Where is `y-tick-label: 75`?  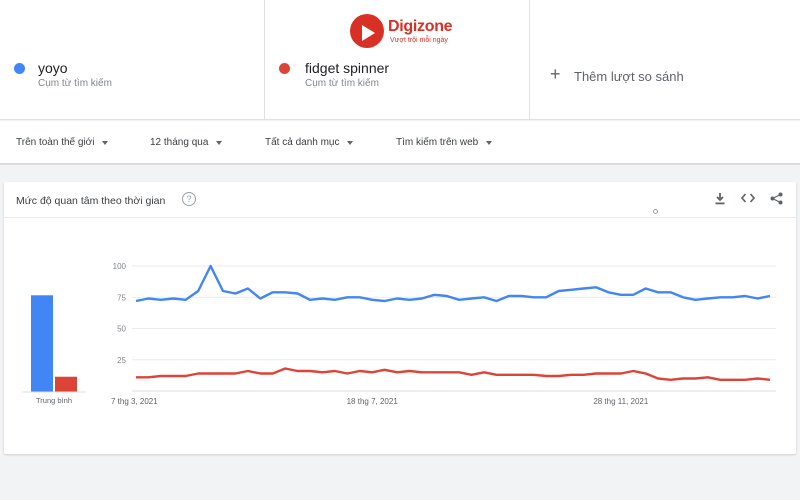 y-tick-label: 75 is located at coordinates (121, 297).